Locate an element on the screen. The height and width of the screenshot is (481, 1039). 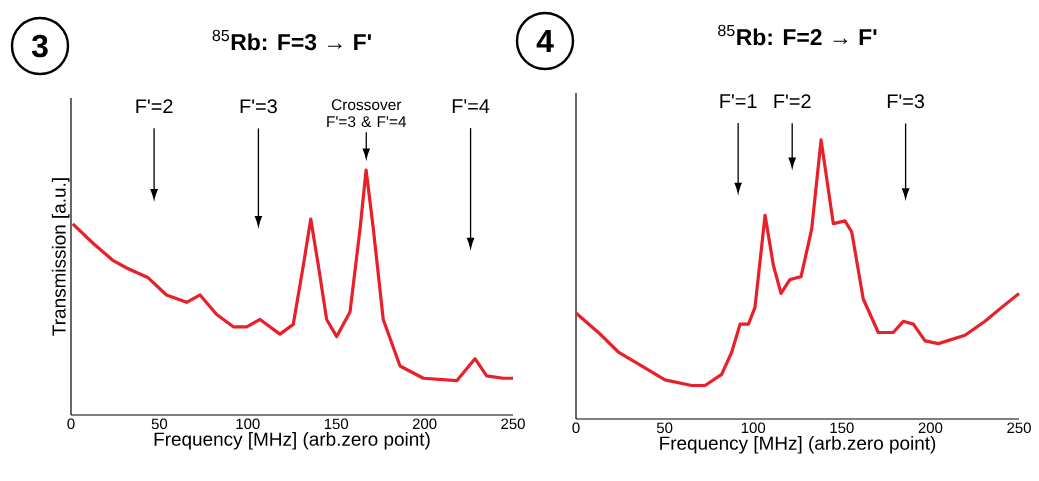
chart-title: $^{85}$Rb: F=2 → F' is located at coordinates (797, 35).